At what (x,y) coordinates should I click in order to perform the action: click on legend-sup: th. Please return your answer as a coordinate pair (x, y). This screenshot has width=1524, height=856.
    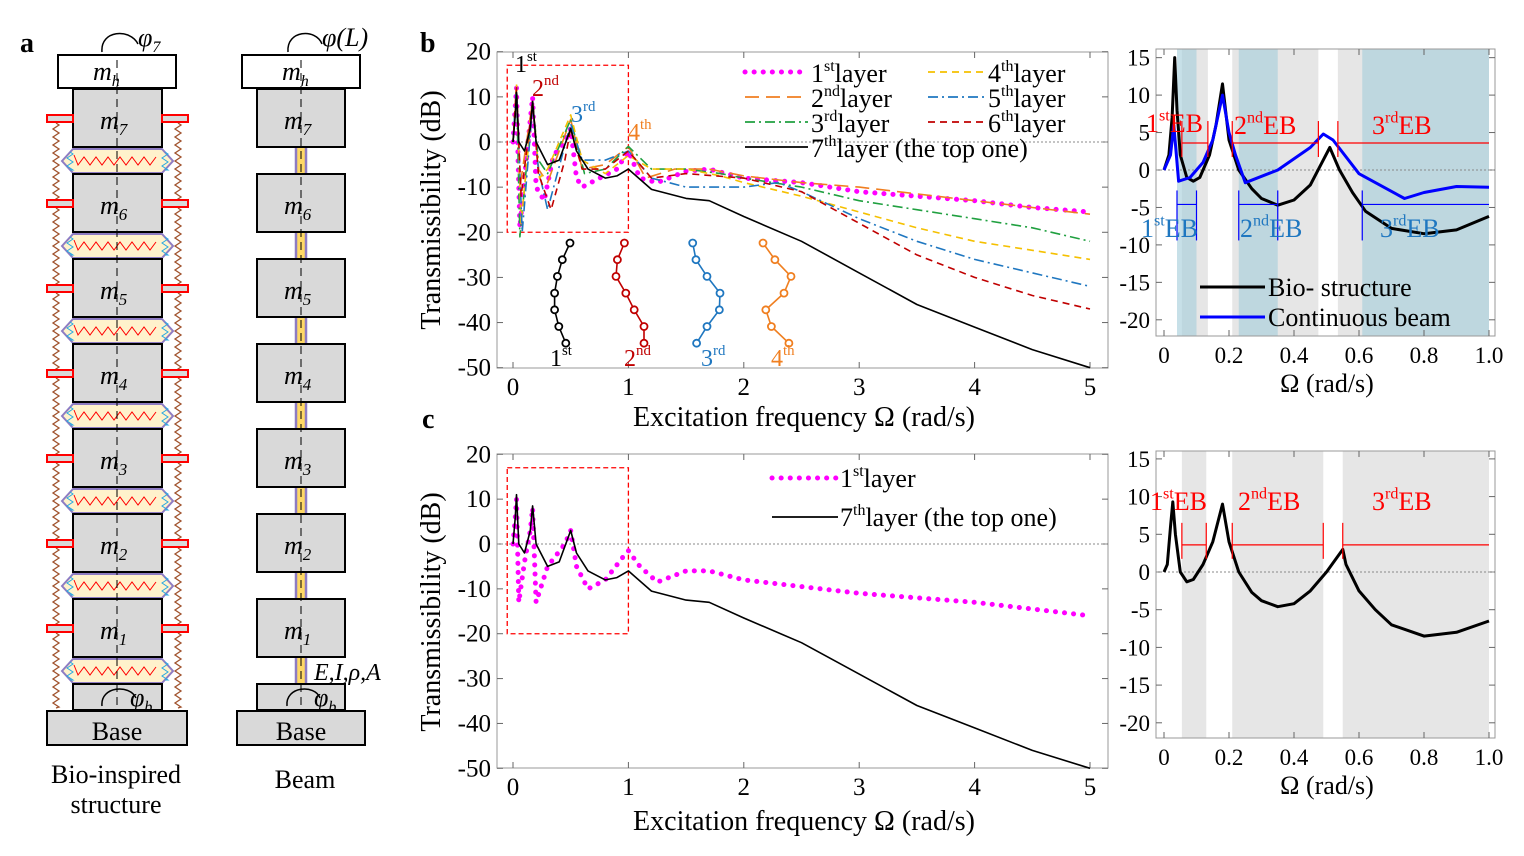
    Looking at the image, I should click on (1007, 91).